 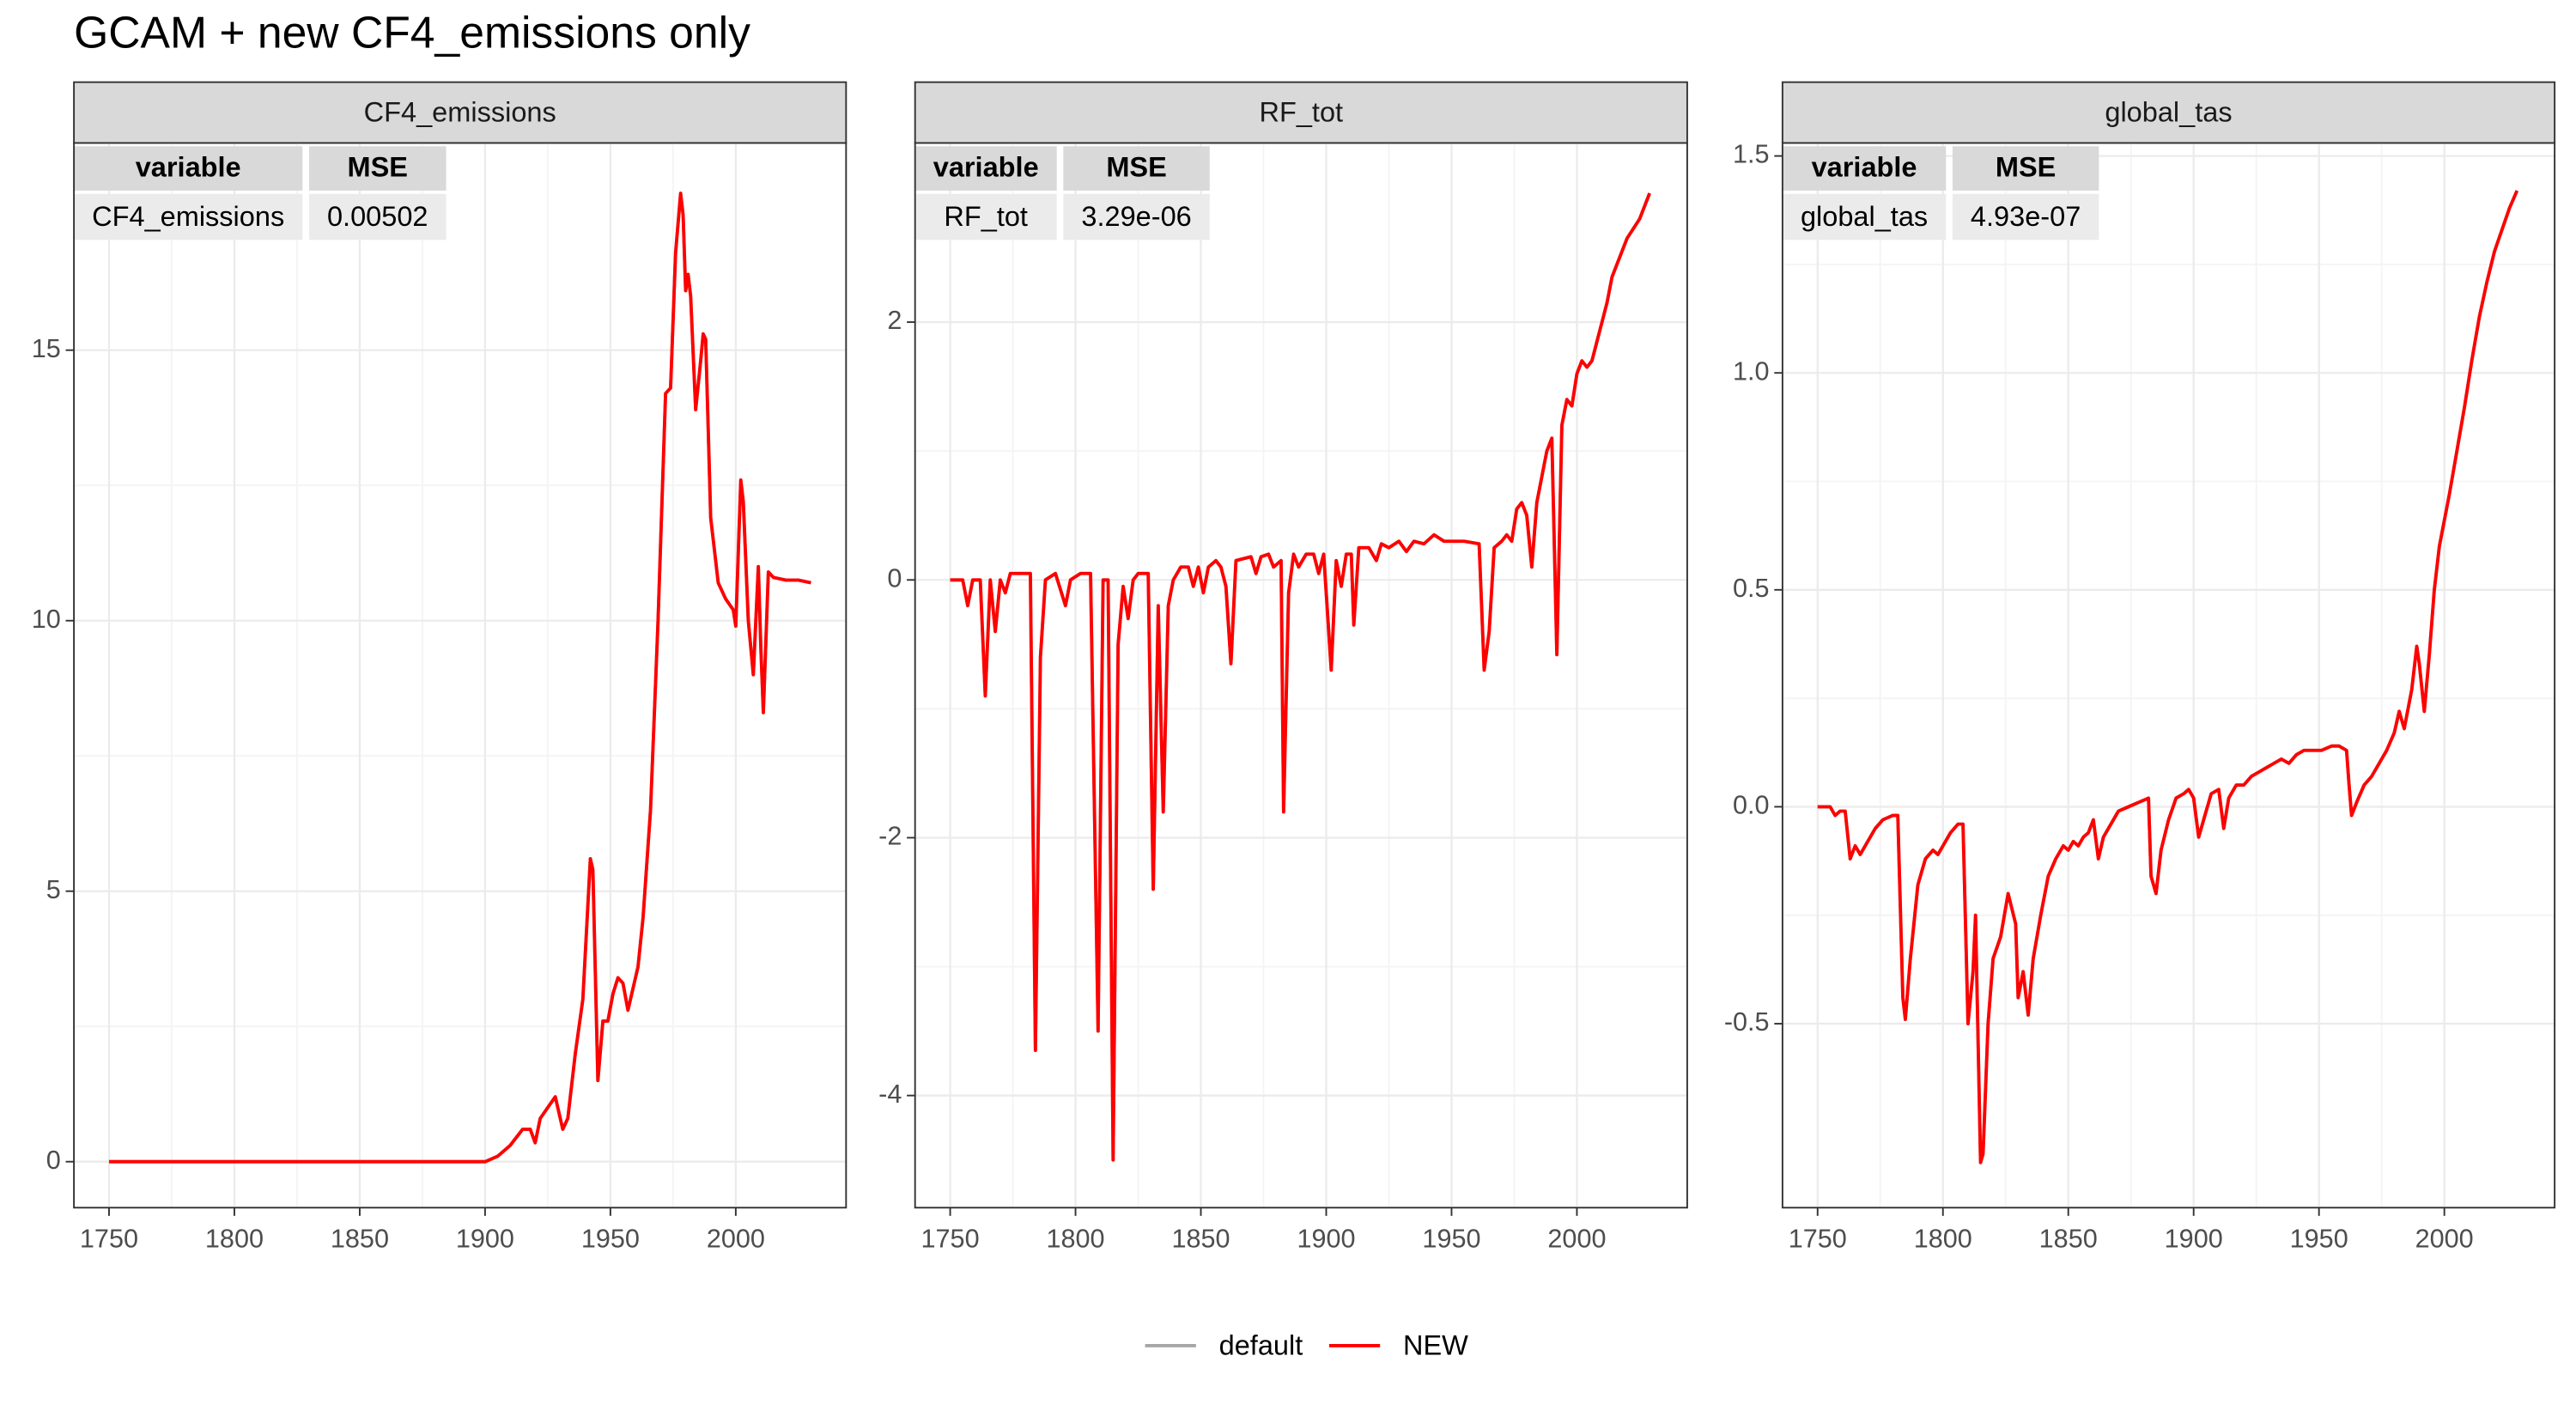 I want to click on table-cell-text: global_tas, so click(x=1865, y=216).